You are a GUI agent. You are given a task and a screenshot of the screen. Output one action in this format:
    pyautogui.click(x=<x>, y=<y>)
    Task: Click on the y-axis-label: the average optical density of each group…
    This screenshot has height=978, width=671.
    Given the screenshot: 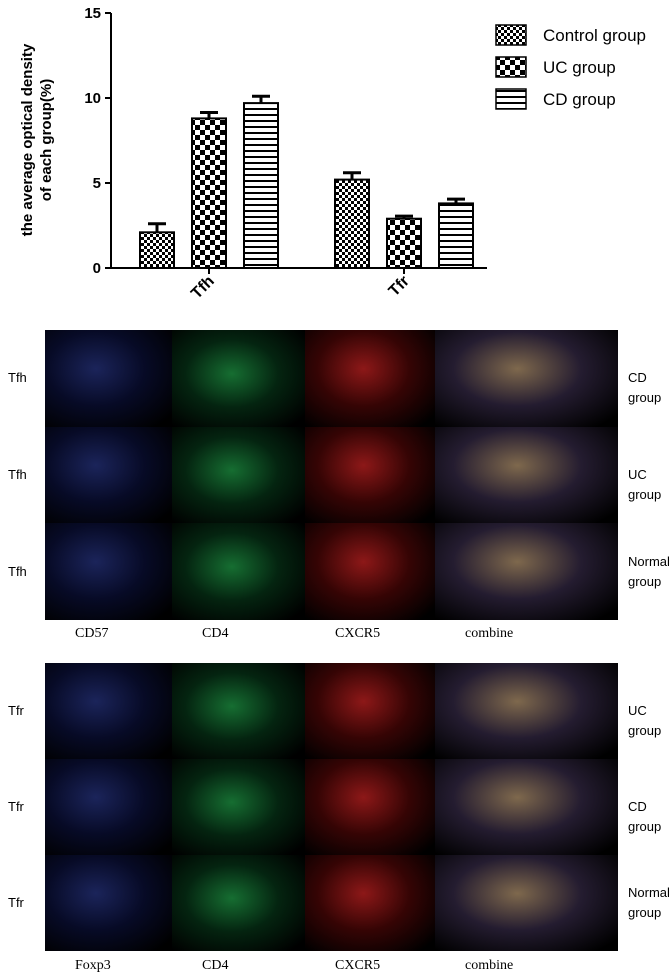 What is the action you would take?
    pyautogui.click(x=37, y=139)
    